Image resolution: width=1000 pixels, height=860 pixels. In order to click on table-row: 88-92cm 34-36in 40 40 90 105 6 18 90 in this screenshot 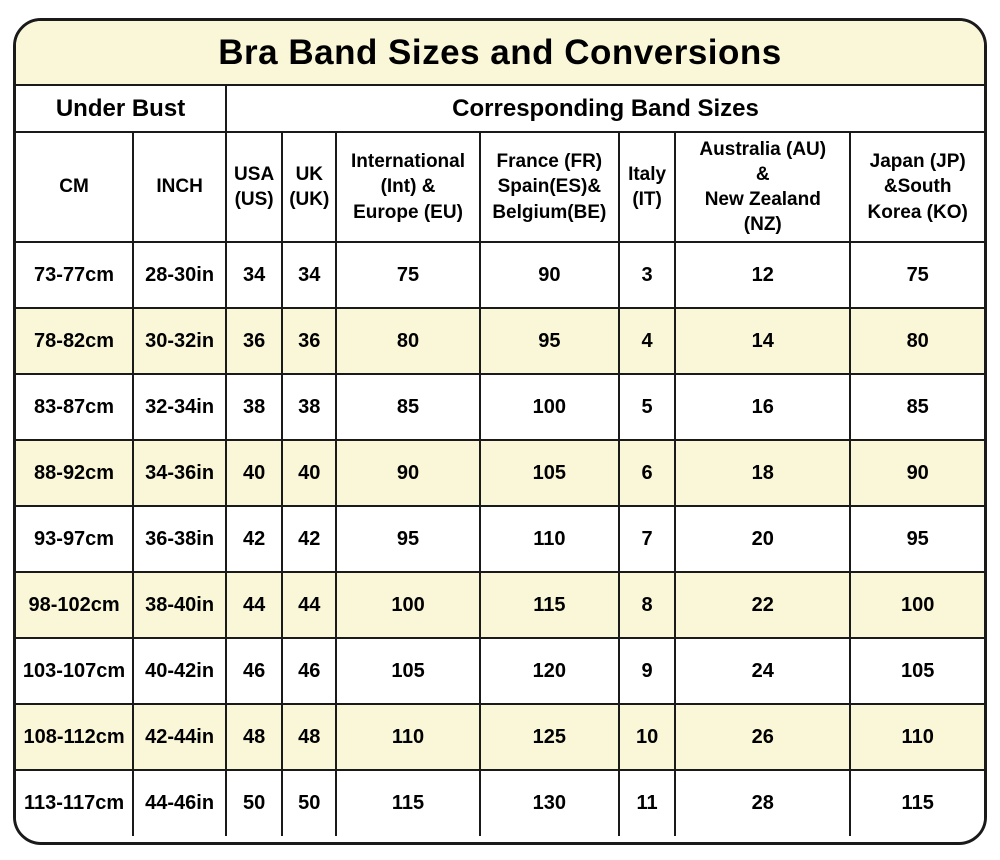, I will do `click(500, 473)`.